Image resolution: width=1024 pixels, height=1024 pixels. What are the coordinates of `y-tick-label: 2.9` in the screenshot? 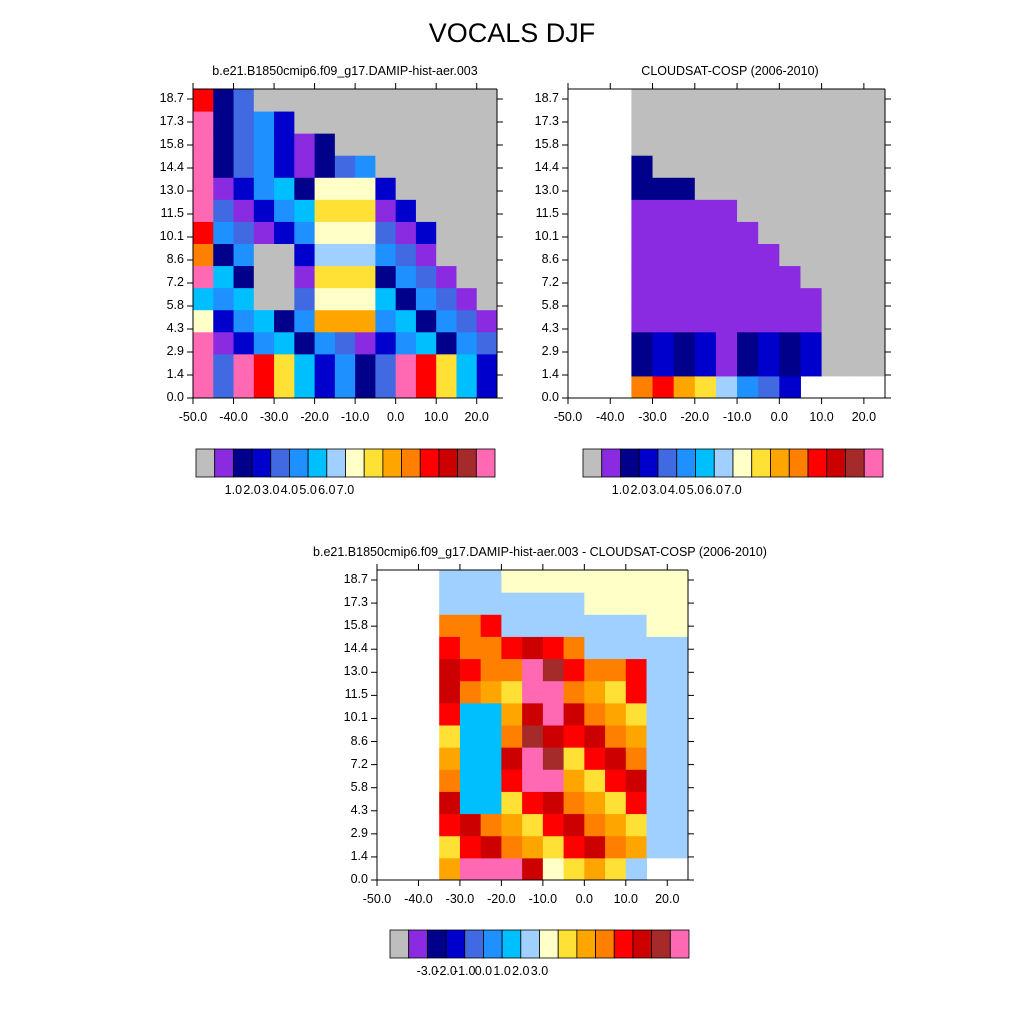 It's located at (550, 351).